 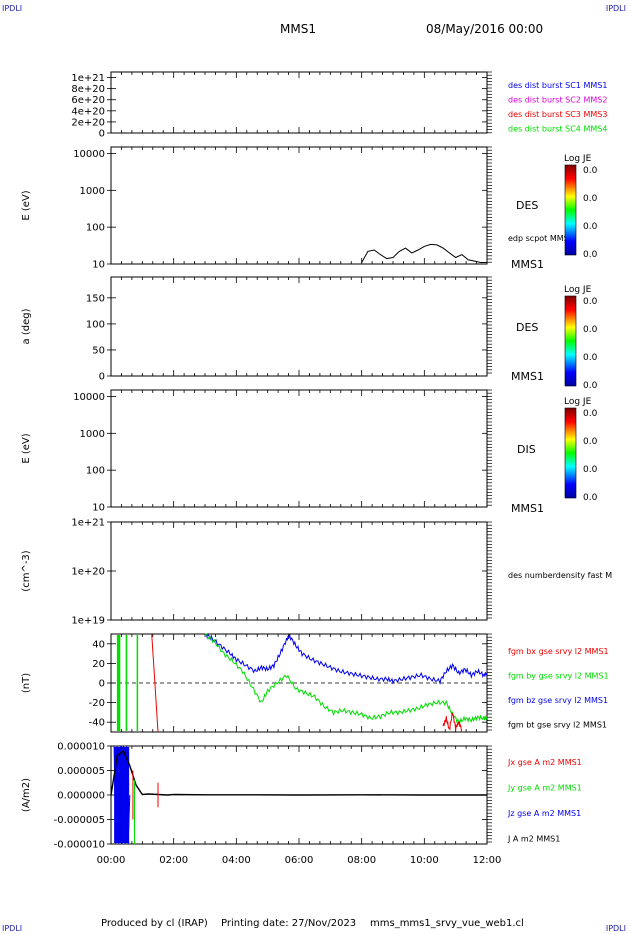 I want to click on time-tick-label: 10:00, so click(x=424, y=860).